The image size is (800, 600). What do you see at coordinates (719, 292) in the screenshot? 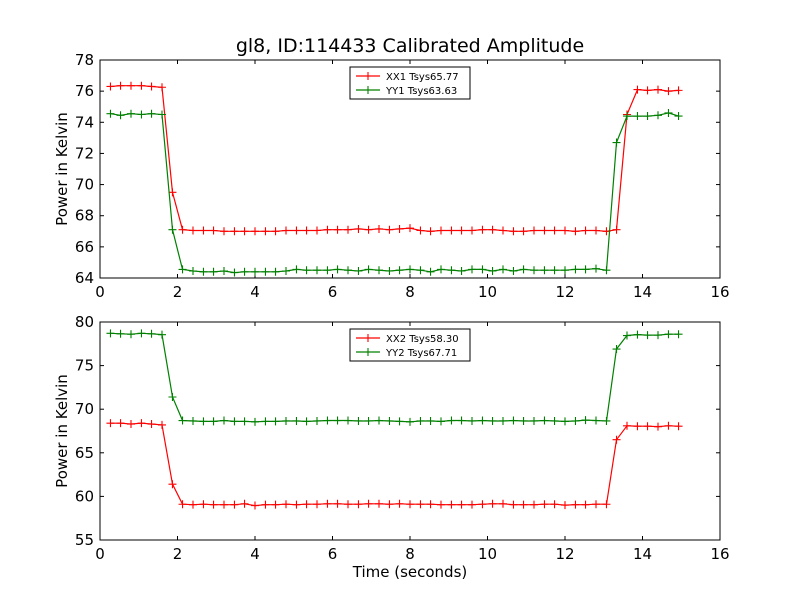
I see `x-tick-label: 16` at bounding box center [719, 292].